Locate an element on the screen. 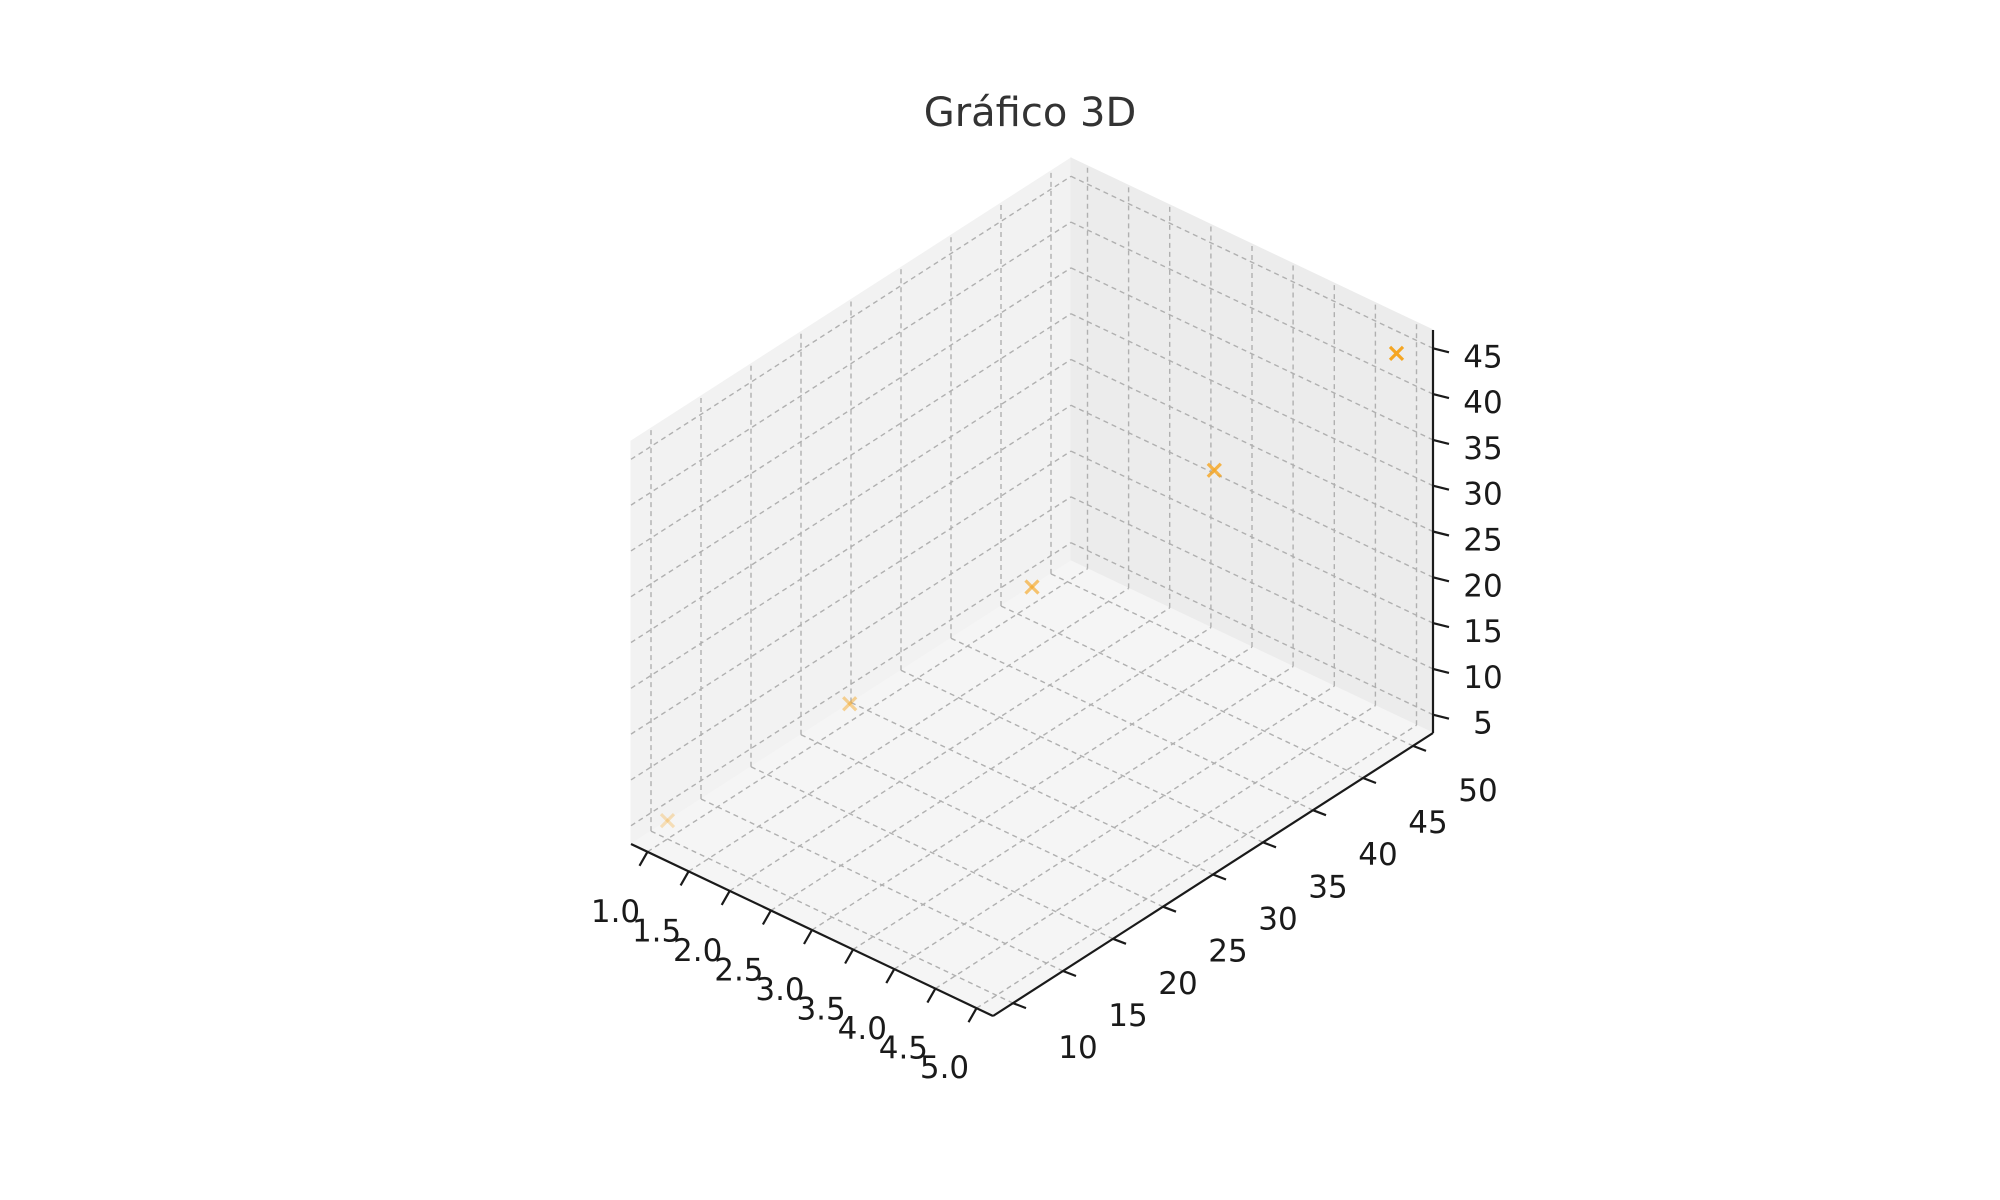  z-tick-label: 35 is located at coordinates (1482, 449).